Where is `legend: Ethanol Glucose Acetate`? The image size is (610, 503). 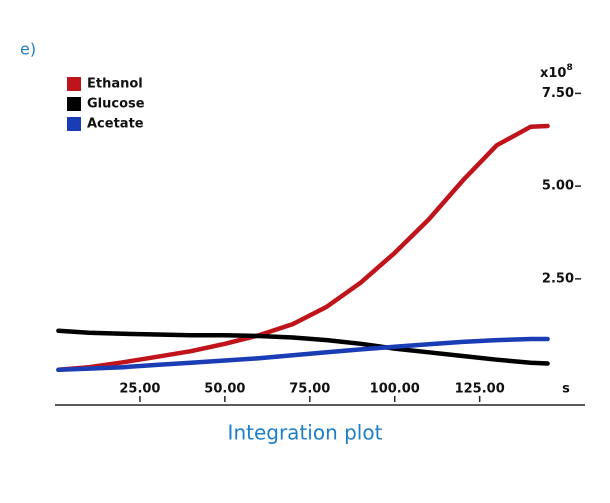
legend: Ethanol Glucose Acetate is located at coordinates (106, 104).